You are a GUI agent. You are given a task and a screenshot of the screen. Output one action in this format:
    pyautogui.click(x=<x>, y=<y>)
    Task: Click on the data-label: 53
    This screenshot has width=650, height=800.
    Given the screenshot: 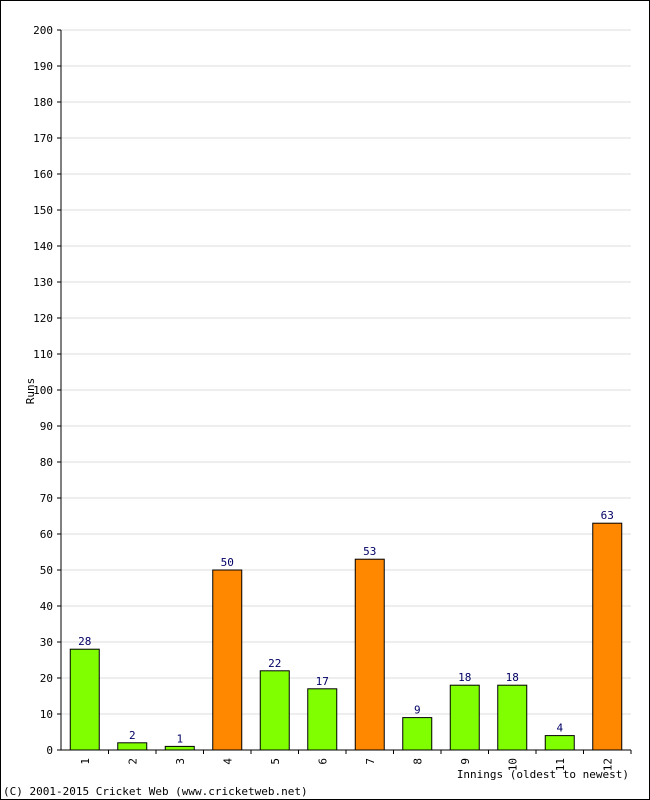 What is the action you would take?
    pyautogui.click(x=369, y=551)
    